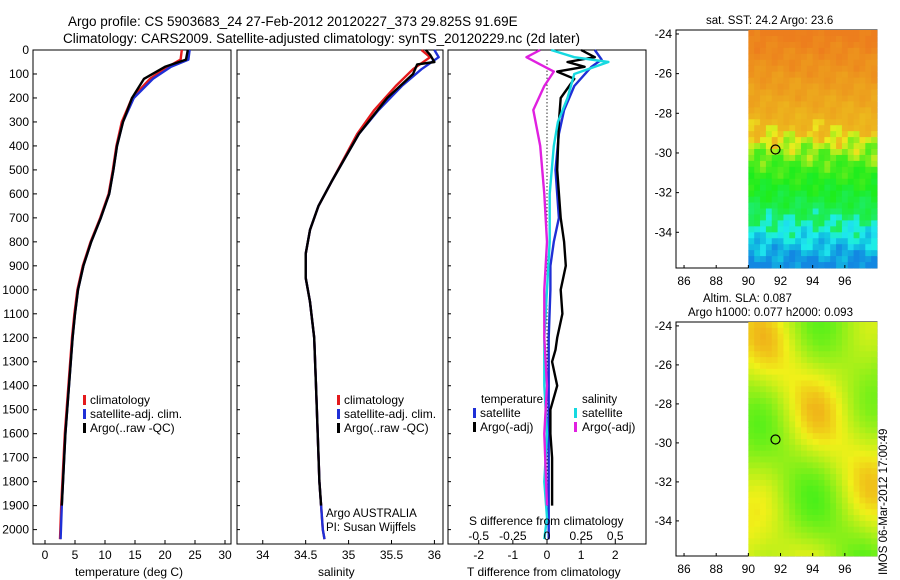  What do you see at coordinates (19, 218) in the screenshot?
I see `depth-tick-label: 700` at bounding box center [19, 218].